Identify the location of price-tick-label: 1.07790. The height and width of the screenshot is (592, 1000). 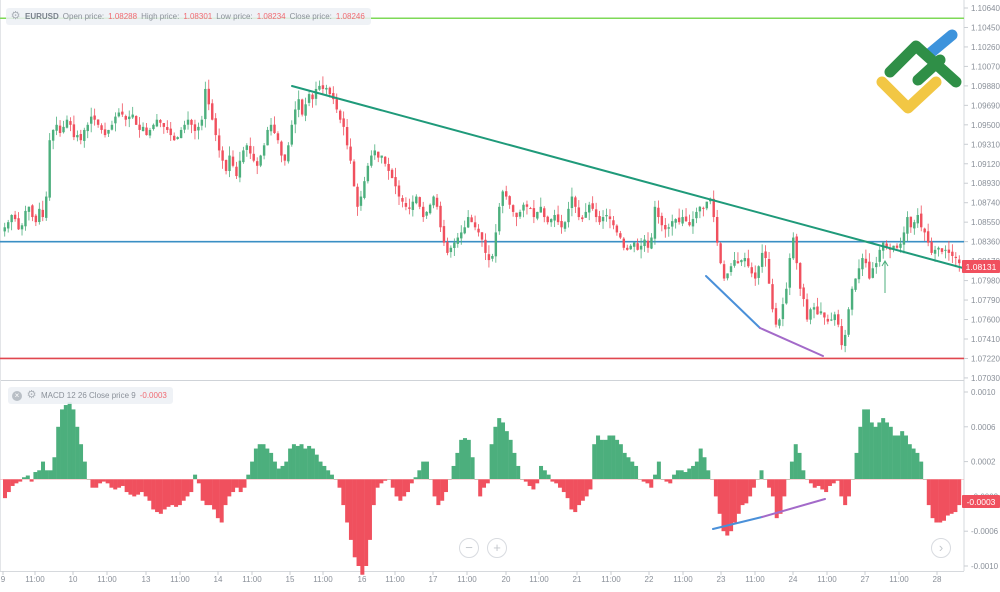
(985, 300).